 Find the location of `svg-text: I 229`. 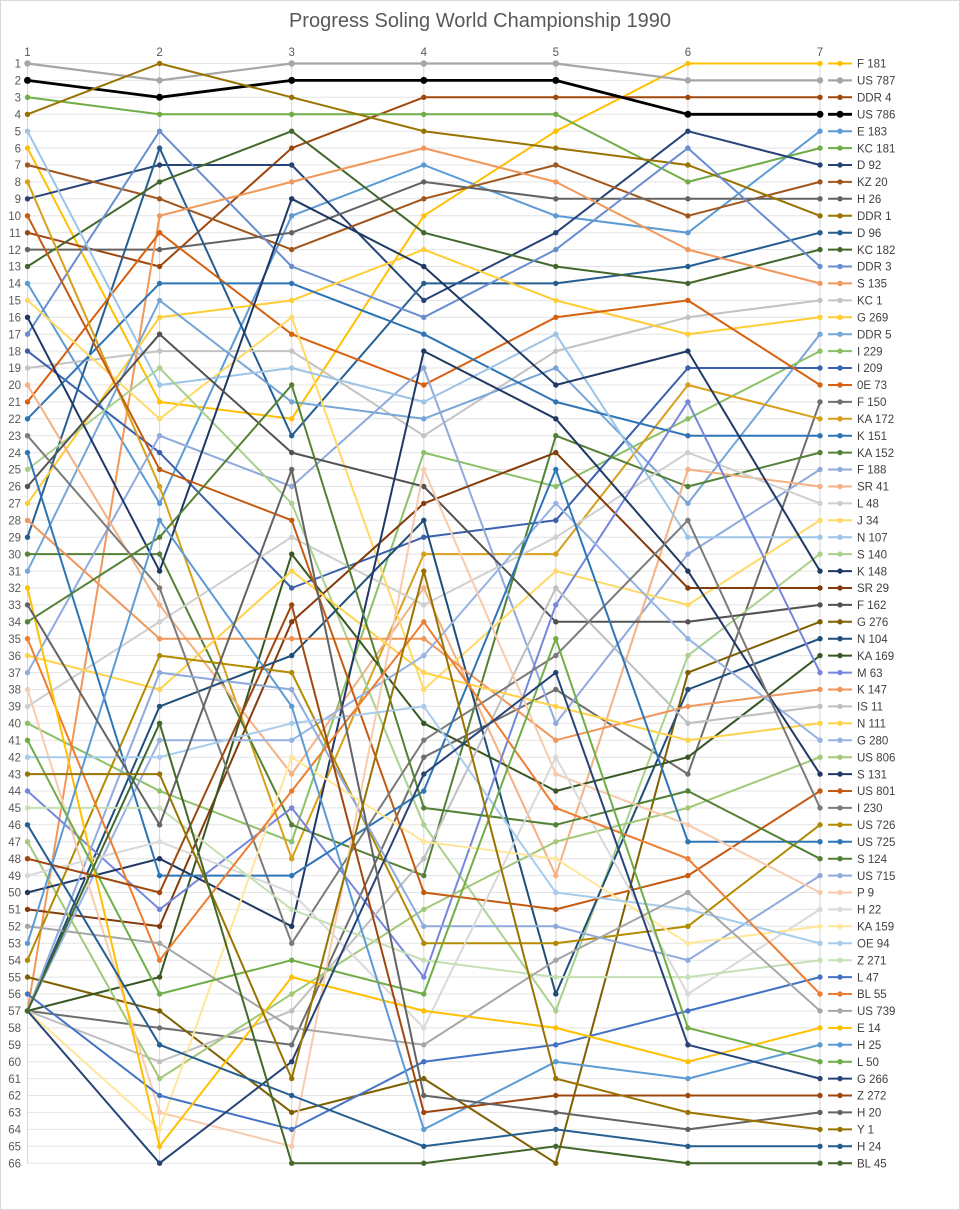

svg-text: I 229 is located at coordinates (870, 352).